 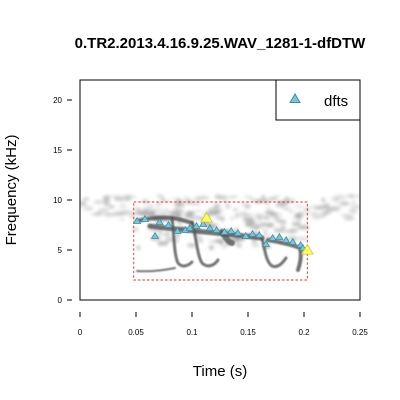 I want to click on y-tick-label: 0, so click(x=60, y=300).